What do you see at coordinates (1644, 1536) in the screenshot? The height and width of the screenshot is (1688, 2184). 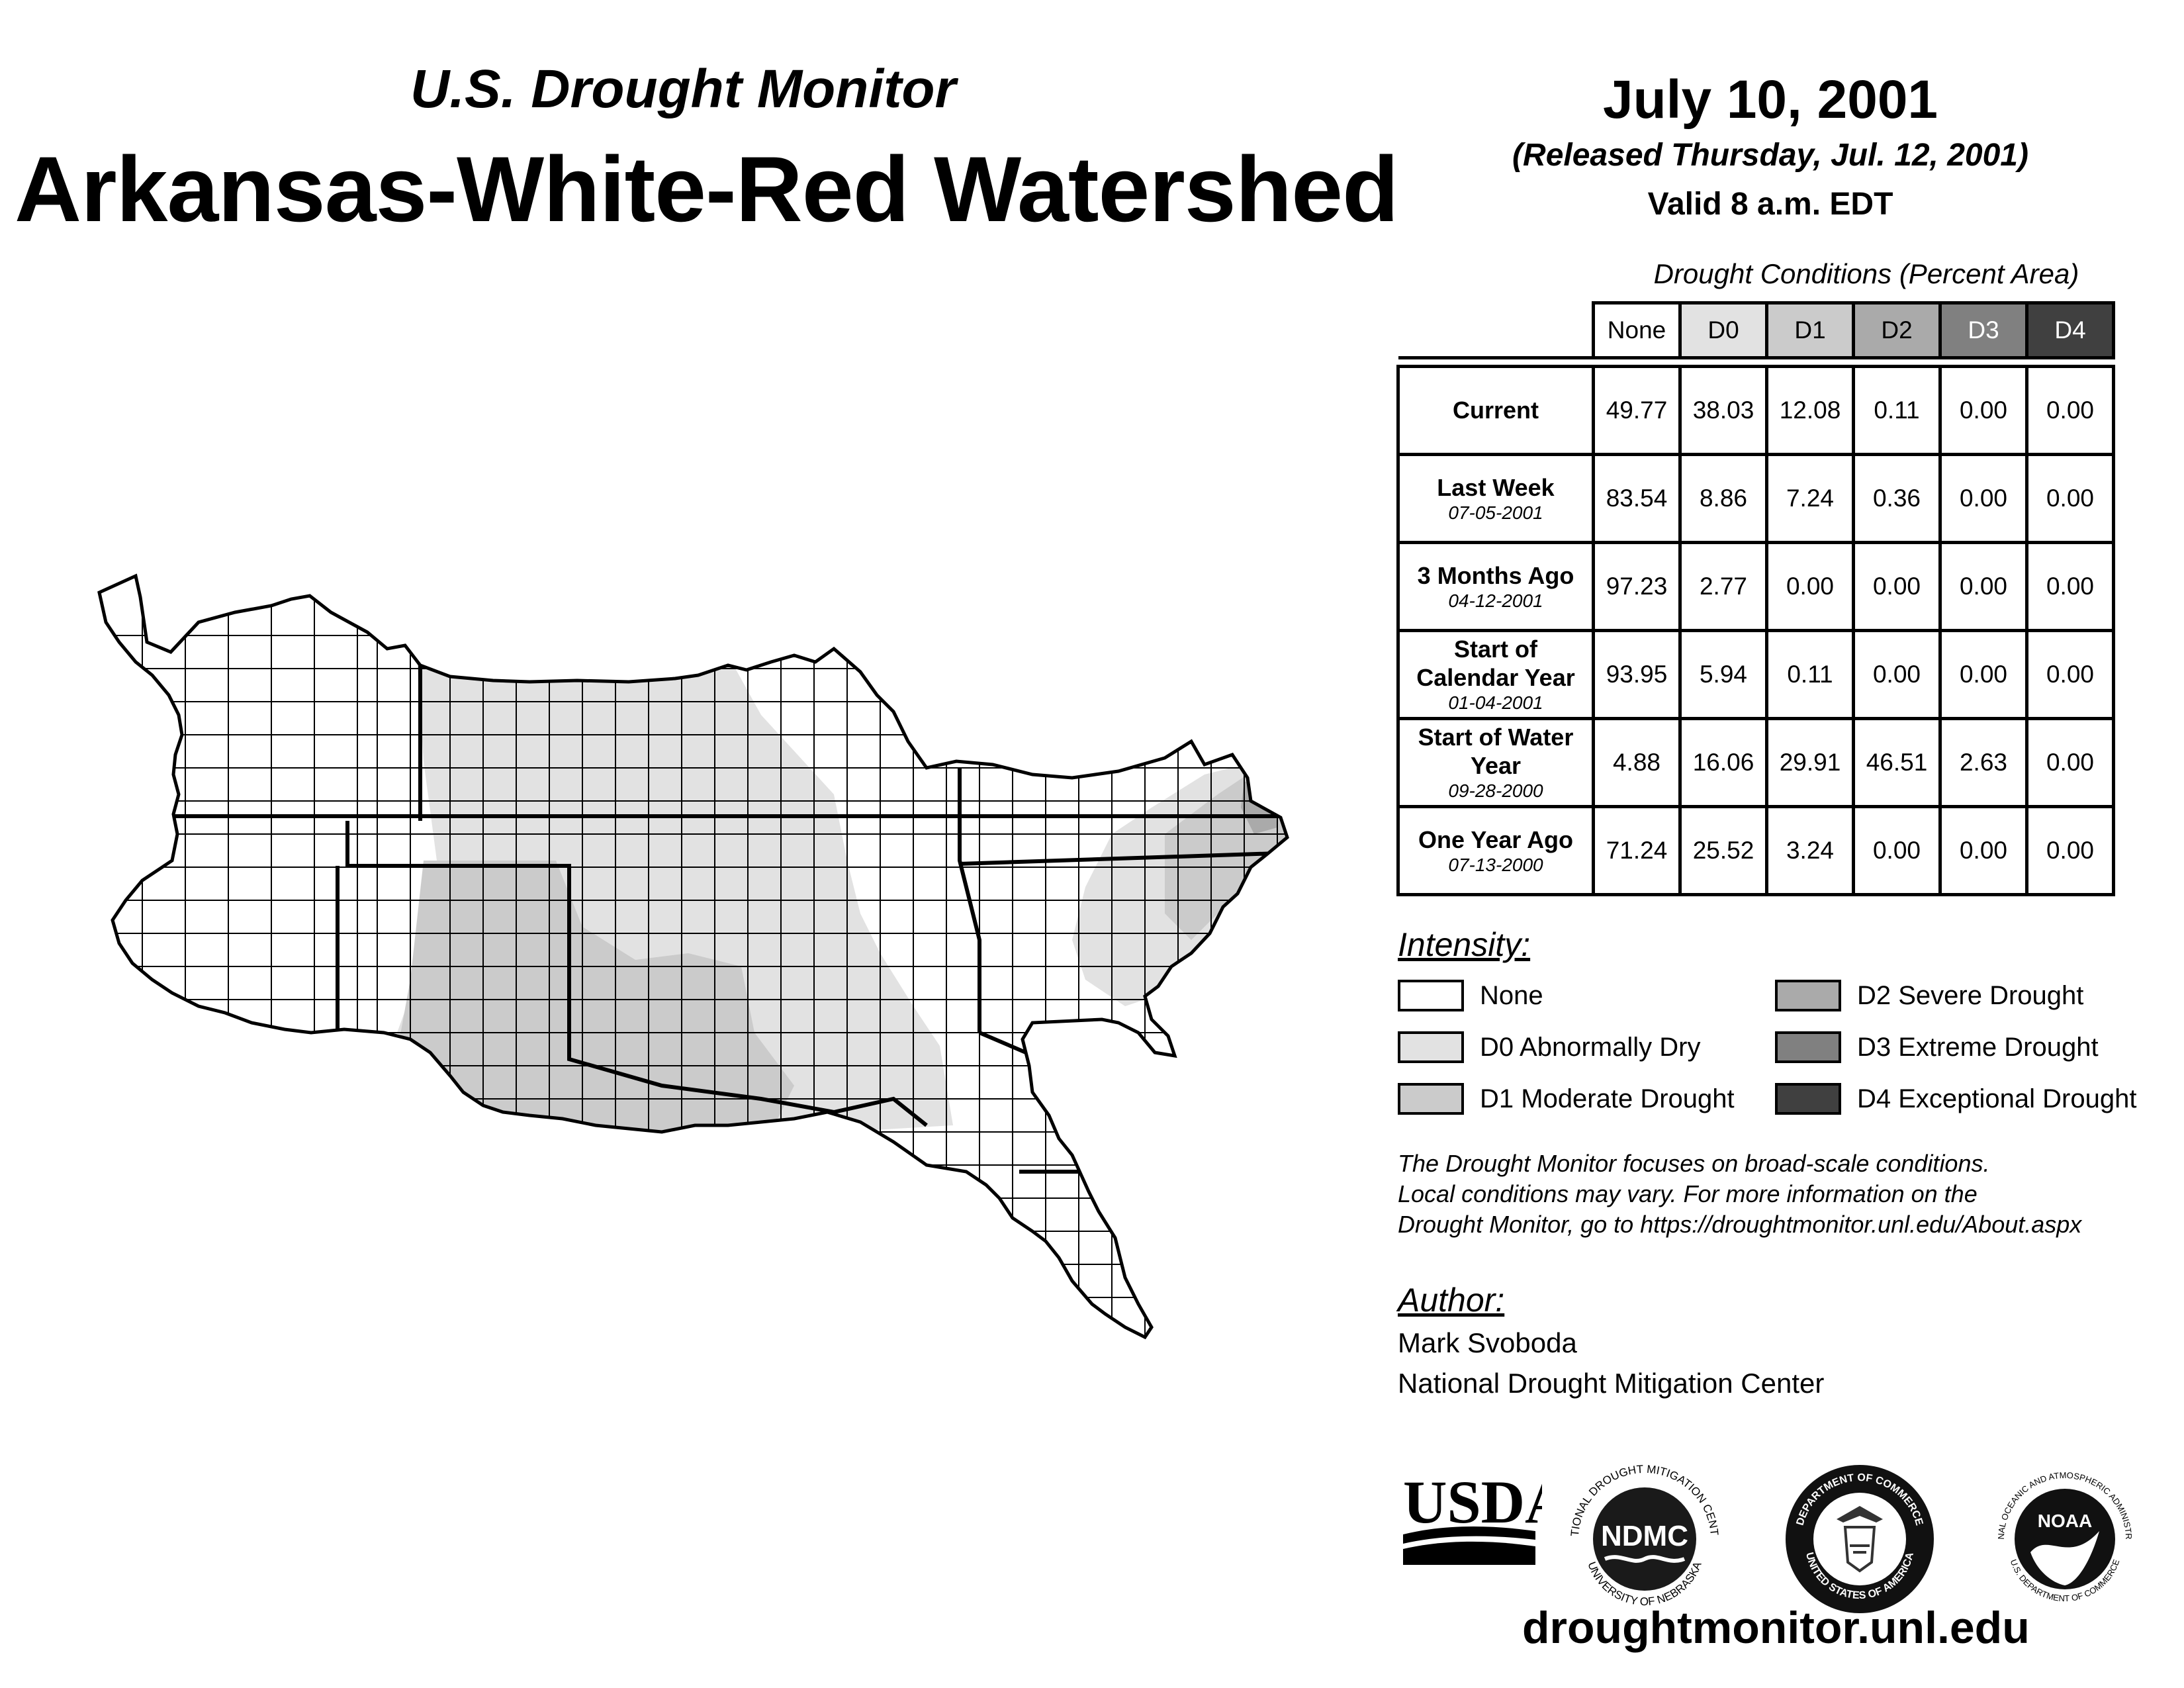 I see `ndmc-logo-text: NDMC` at bounding box center [1644, 1536].